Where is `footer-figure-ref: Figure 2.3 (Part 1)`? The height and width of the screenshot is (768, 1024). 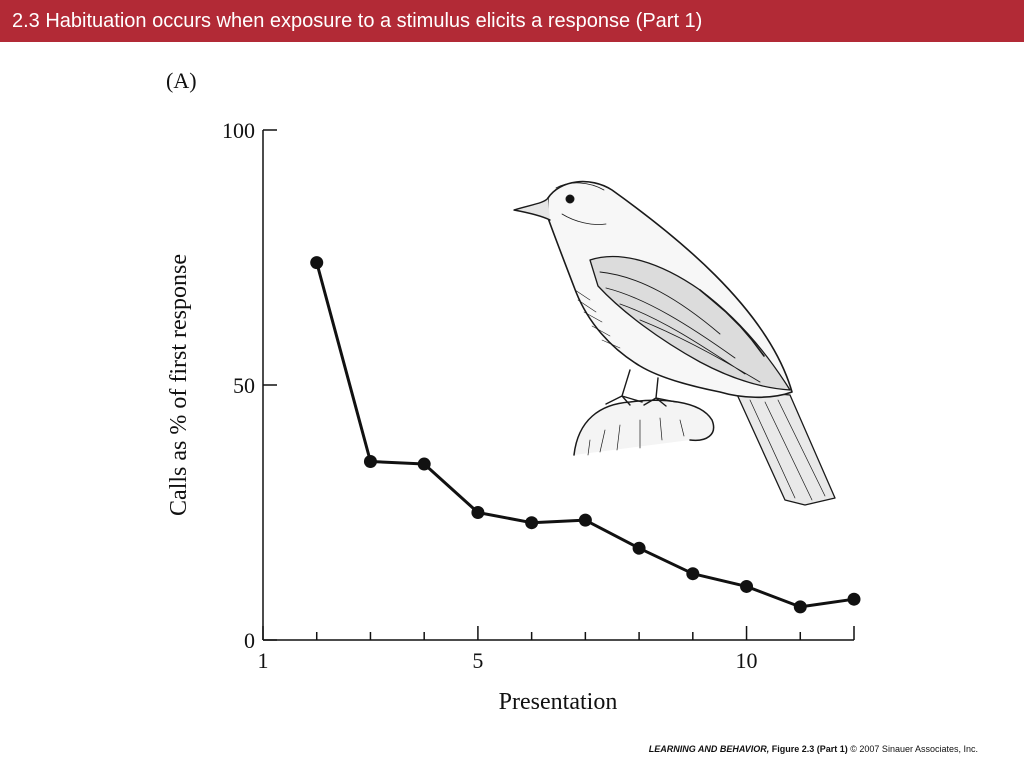 footer-figure-ref: Figure 2.3 (Part 1) is located at coordinates (808, 749).